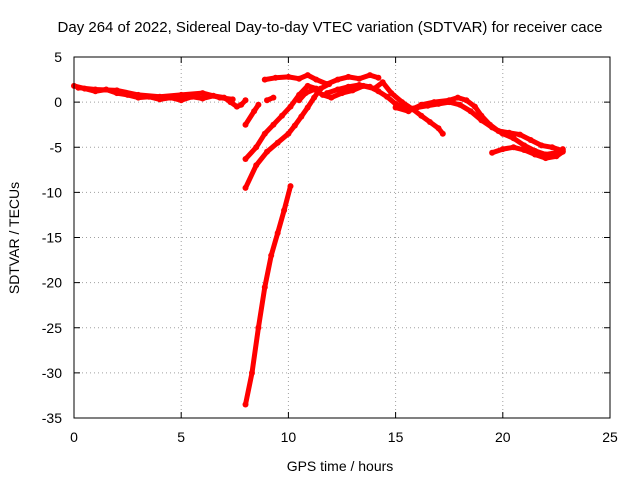  What do you see at coordinates (52, 328) in the screenshot?
I see `y-tick-label: -25` at bounding box center [52, 328].